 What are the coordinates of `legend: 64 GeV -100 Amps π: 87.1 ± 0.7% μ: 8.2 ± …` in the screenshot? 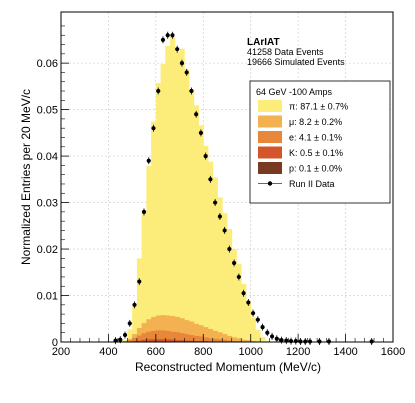 It's located at (320, 142).